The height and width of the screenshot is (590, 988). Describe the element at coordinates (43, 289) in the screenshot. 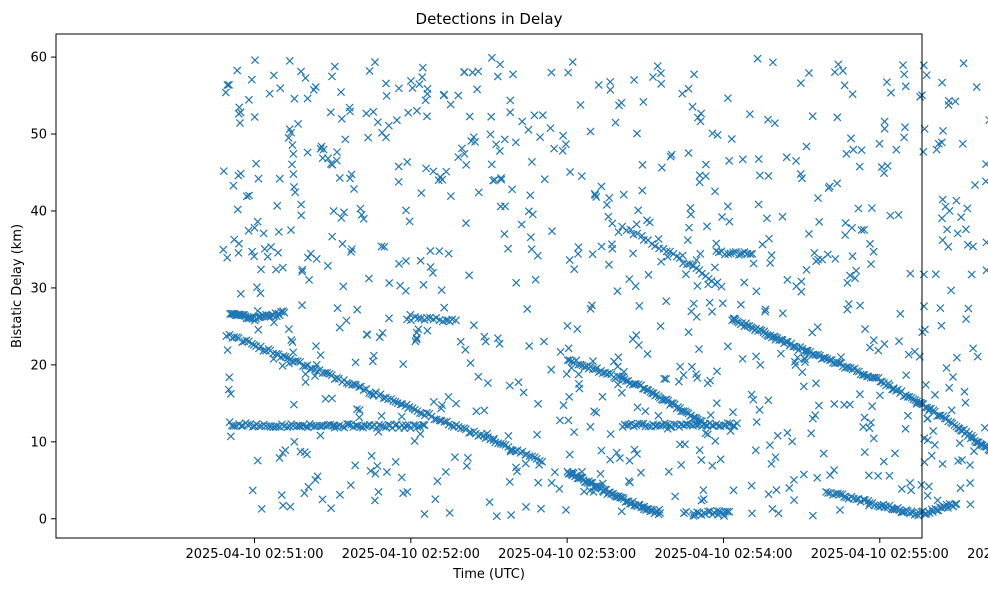

I see `y-axis-ticks: 0 10 20 30 40 50 60` at that location.